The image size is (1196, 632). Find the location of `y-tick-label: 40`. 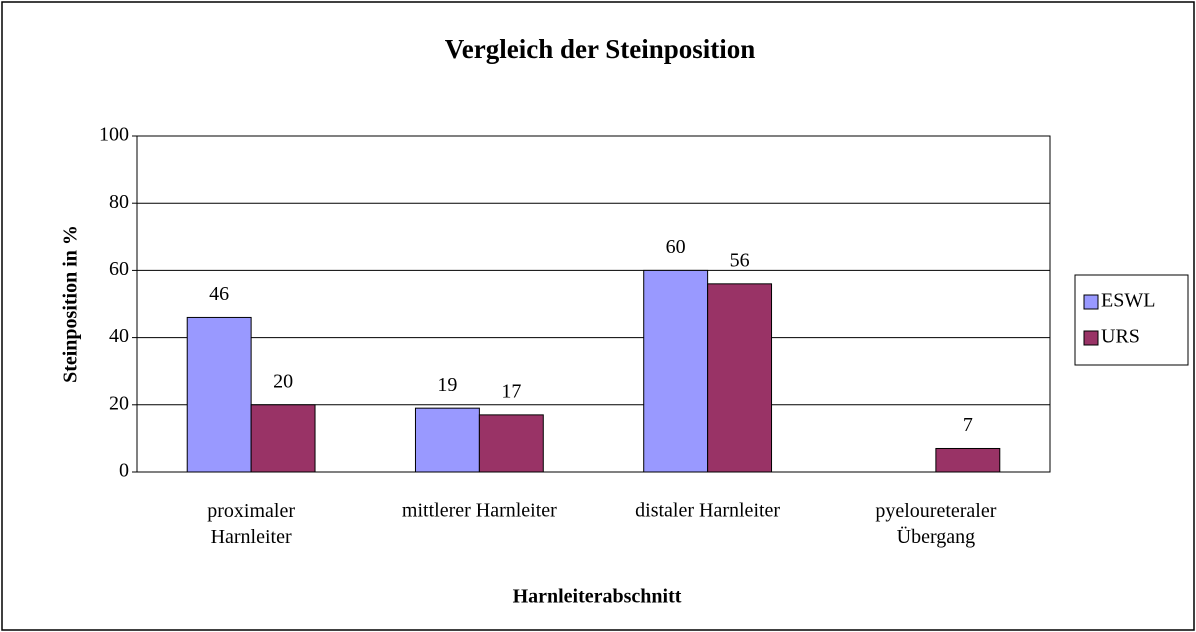

y-tick-label: 40 is located at coordinates (119, 336).